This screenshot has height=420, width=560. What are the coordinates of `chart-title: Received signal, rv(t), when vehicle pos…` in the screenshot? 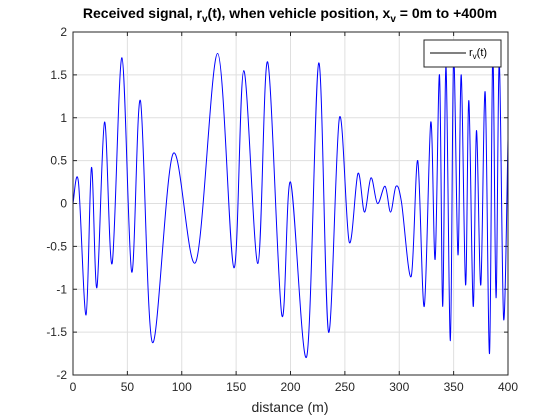 It's located at (290, 15).